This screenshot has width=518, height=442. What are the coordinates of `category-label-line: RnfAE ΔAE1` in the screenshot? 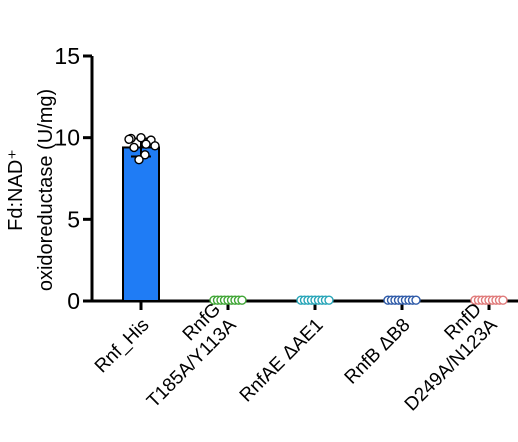 It's located at (282, 361).